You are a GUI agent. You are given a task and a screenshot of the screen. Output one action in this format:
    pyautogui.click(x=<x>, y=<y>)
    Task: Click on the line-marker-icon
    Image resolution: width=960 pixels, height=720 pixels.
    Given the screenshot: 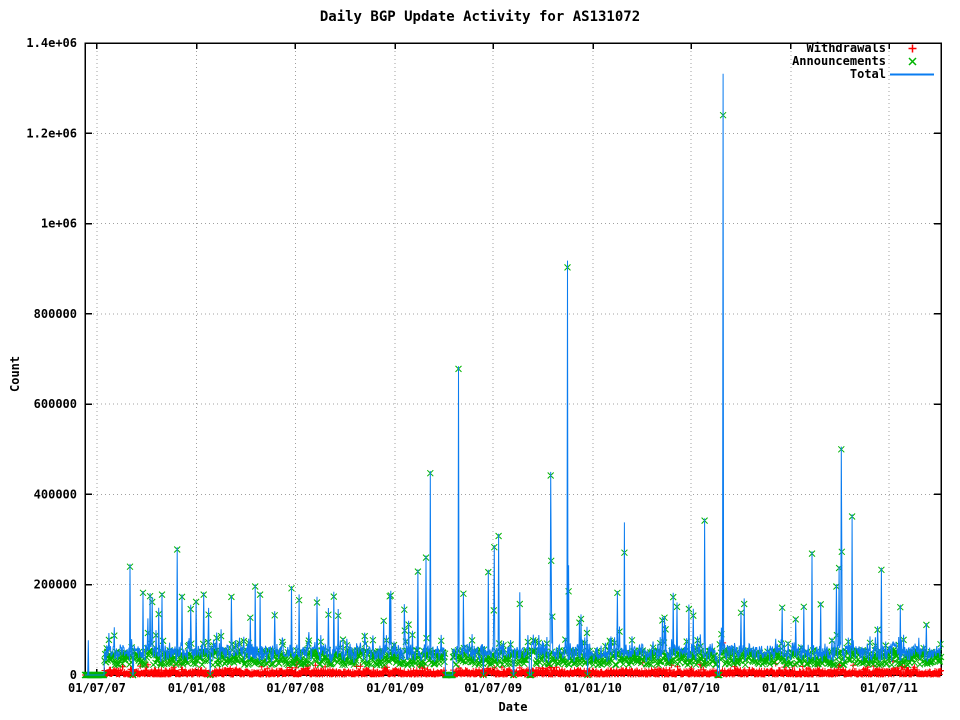 What is the action you would take?
    pyautogui.click(x=912, y=74)
    